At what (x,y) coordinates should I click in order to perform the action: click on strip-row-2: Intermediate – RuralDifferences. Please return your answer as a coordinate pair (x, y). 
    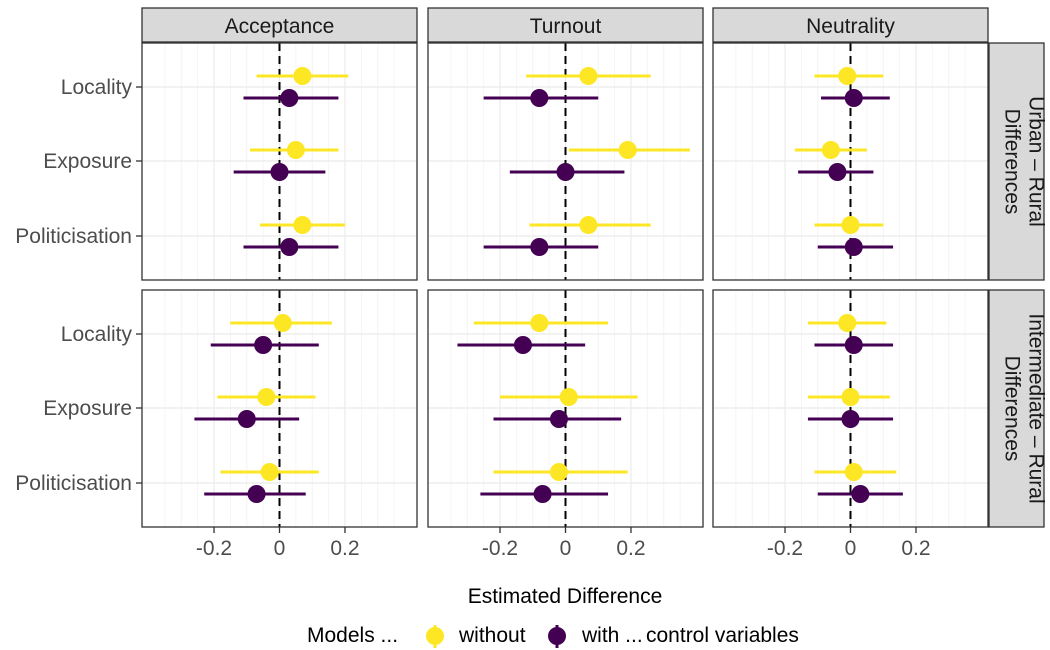
    Looking at the image, I should click on (1018, 408).